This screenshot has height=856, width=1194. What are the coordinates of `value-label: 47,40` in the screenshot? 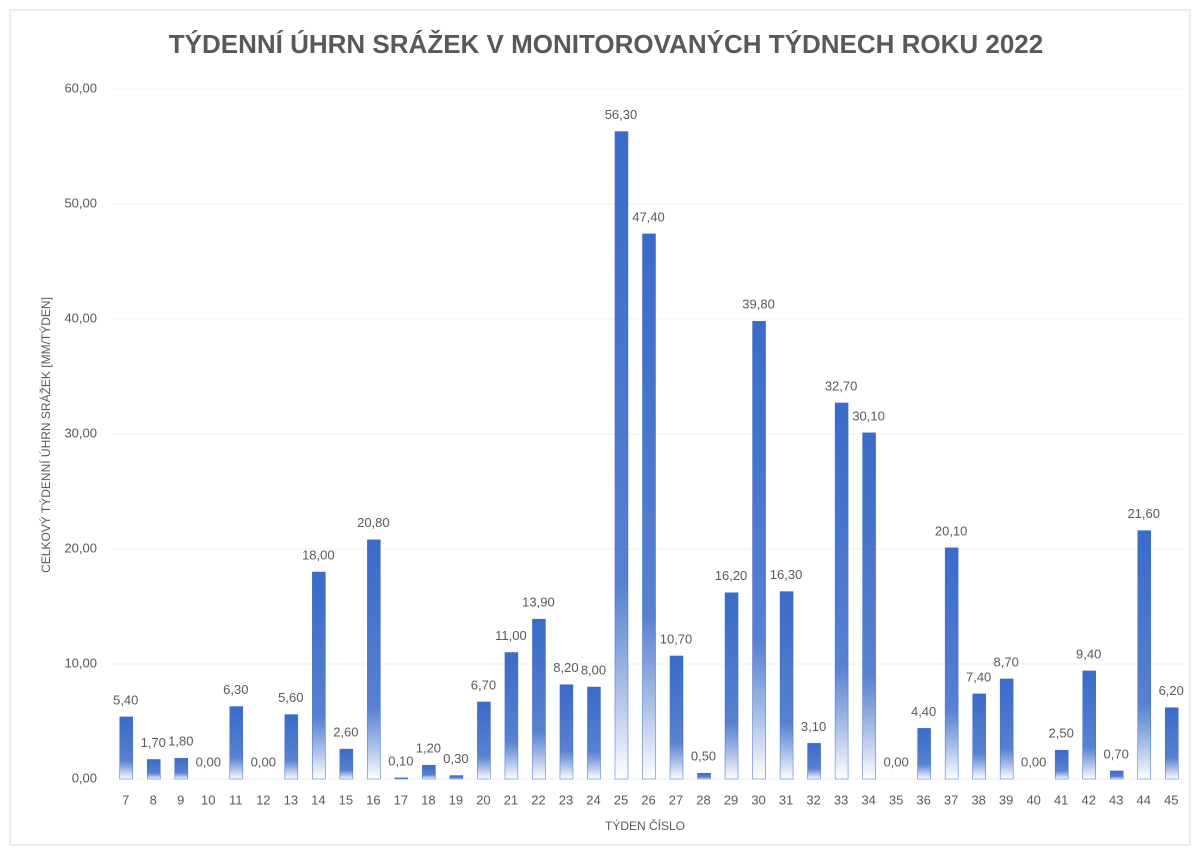 It's located at (648, 216).